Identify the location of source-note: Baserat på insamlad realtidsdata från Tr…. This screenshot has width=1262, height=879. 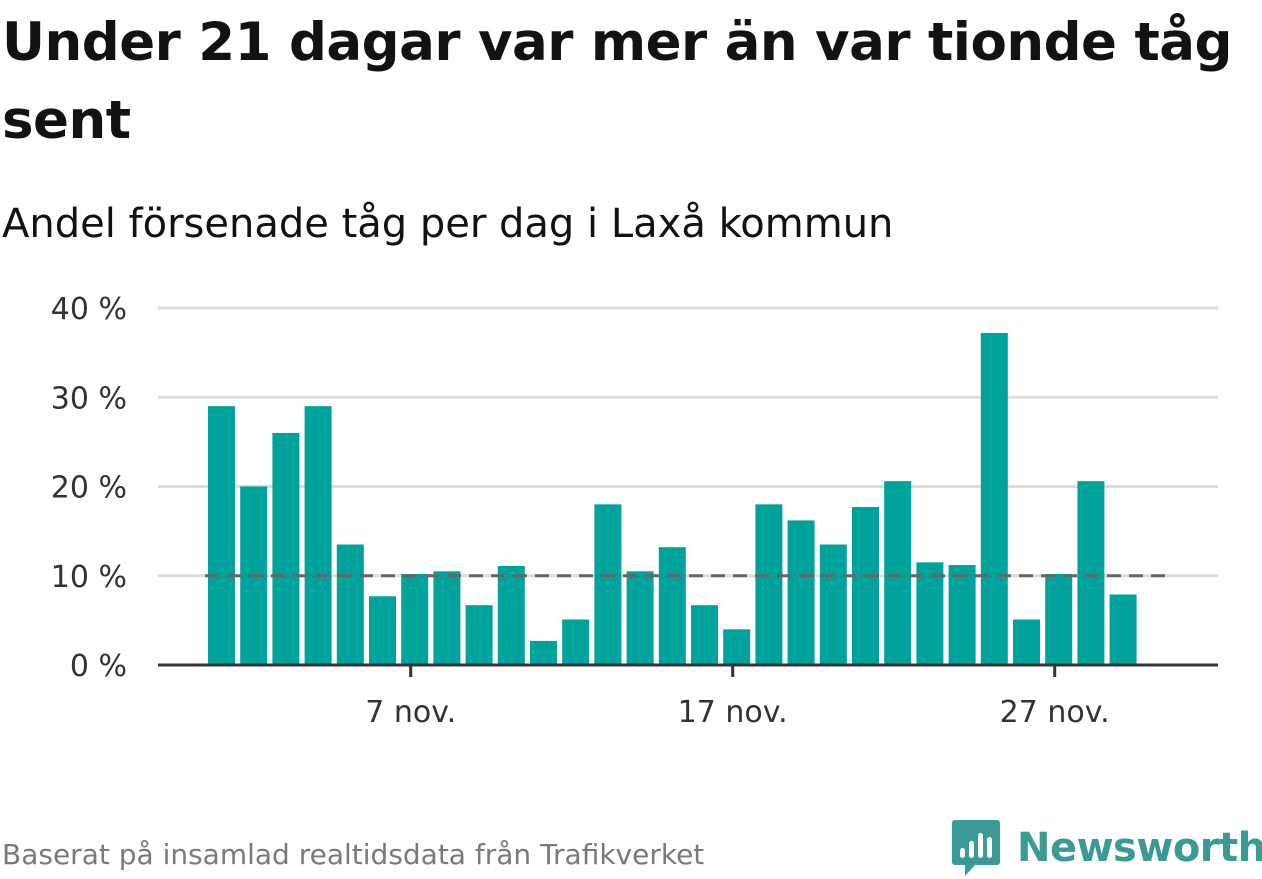
(353, 854).